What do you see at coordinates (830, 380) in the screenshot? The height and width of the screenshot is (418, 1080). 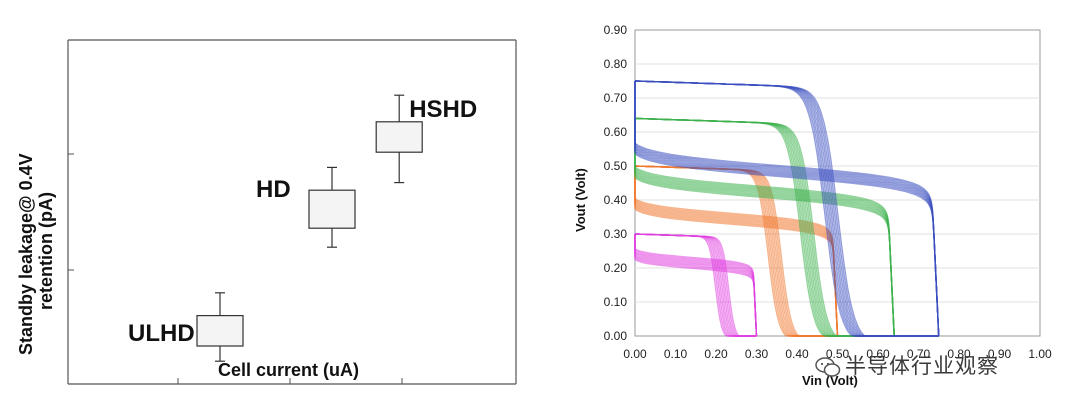 I see `right-x-title: Vin (Volt)` at bounding box center [830, 380].